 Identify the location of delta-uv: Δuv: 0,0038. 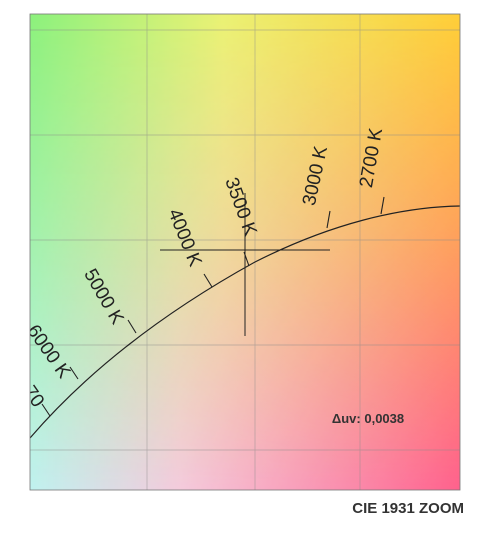
(368, 418).